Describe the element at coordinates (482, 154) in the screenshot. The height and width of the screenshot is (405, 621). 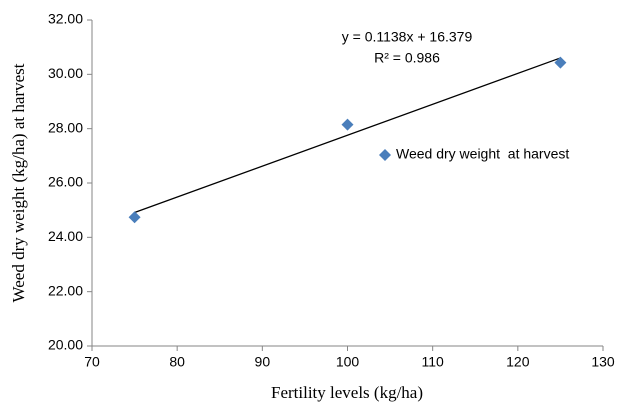
I see `legend-label: Weed dry weight at harvest` at that location.